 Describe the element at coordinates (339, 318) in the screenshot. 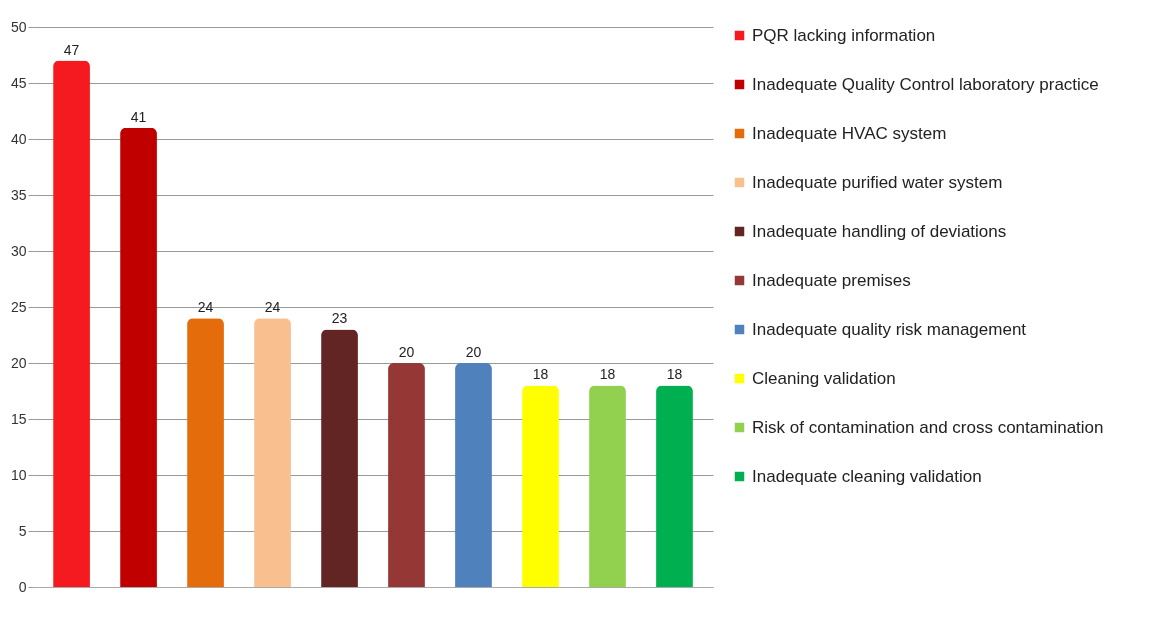

I see `data-label: 23` at that location.